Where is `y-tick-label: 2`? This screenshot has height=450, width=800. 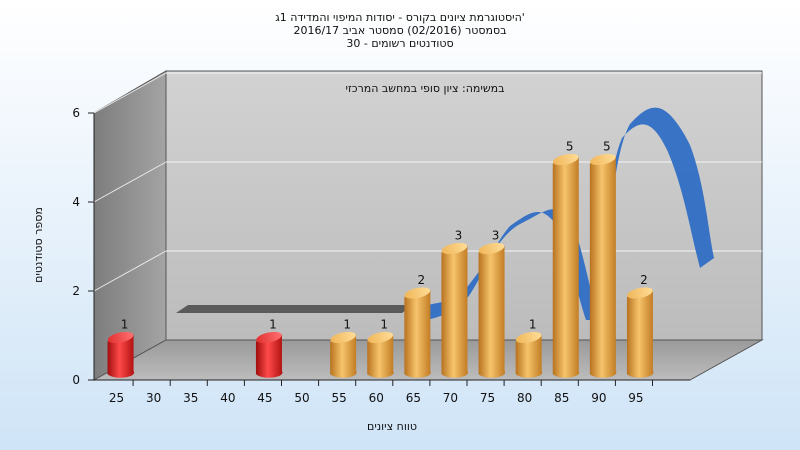
y-tick-label: 2 is located at coordinates (76, 291).